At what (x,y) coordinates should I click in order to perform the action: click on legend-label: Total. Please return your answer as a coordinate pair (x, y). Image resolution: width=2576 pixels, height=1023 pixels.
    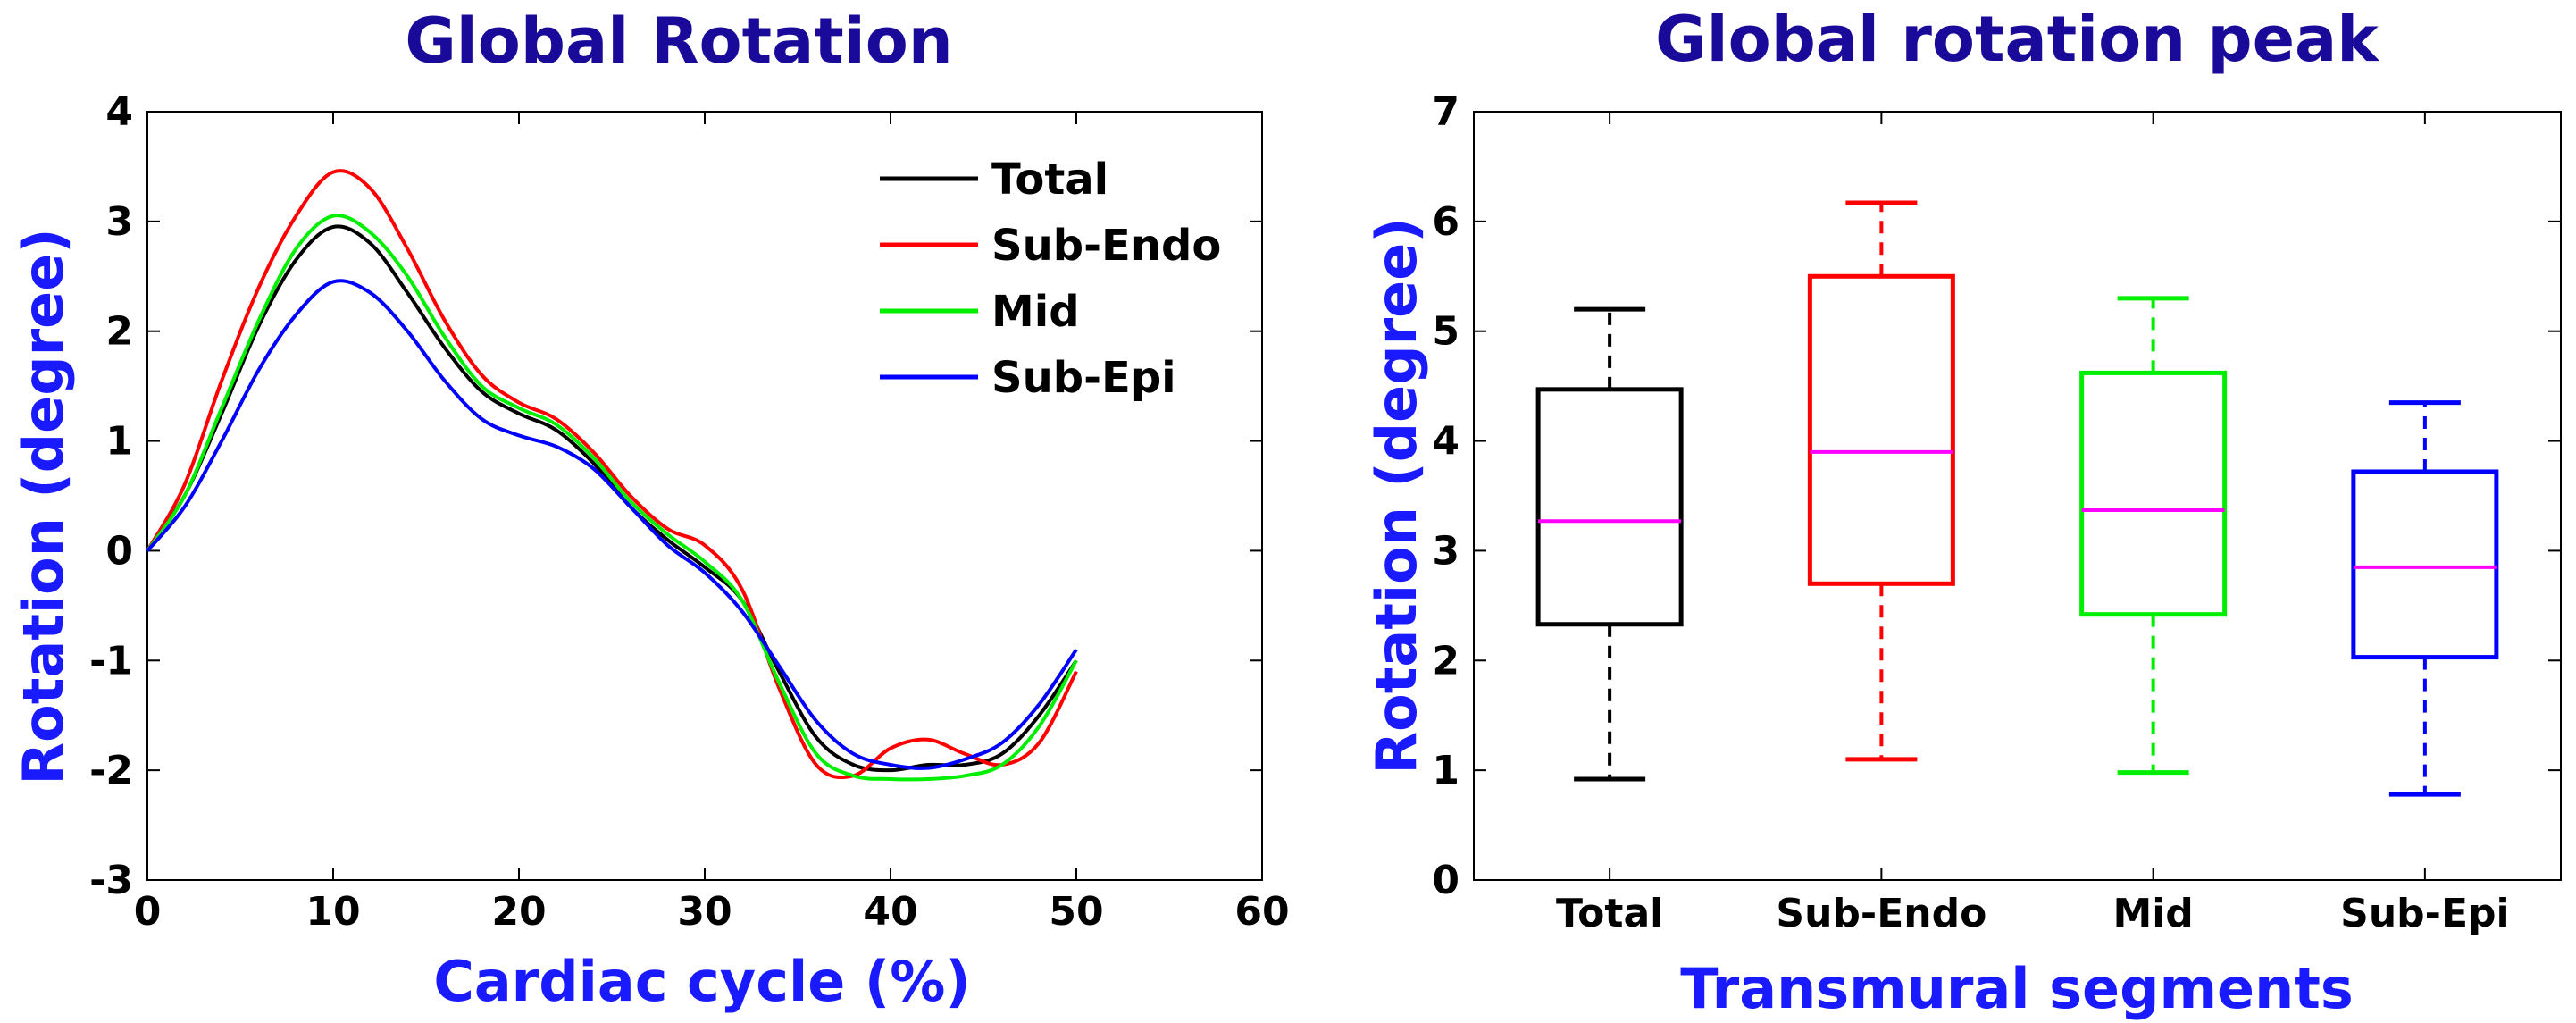
    Looking at the image, I should click on (1050, 180).